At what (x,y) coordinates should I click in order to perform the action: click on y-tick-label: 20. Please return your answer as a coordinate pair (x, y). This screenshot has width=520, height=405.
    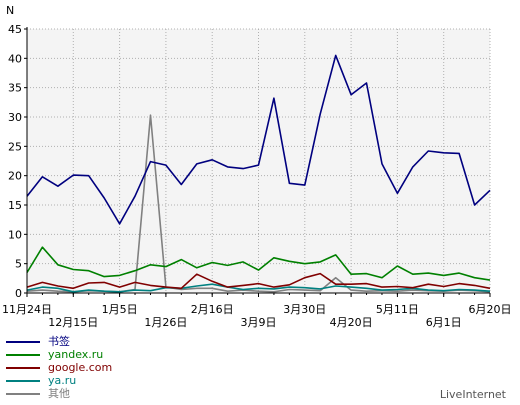
    Looking at the image, I should click on (15, 176).